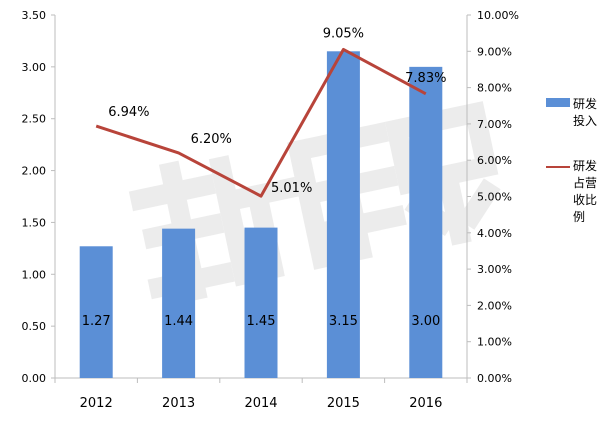 The height and width of the screenshot is (423, 614). What do you see at coordinates (178, 403) in the screenshot?
I see `x-tick-label: 2013` at bounding box center [178, 403].